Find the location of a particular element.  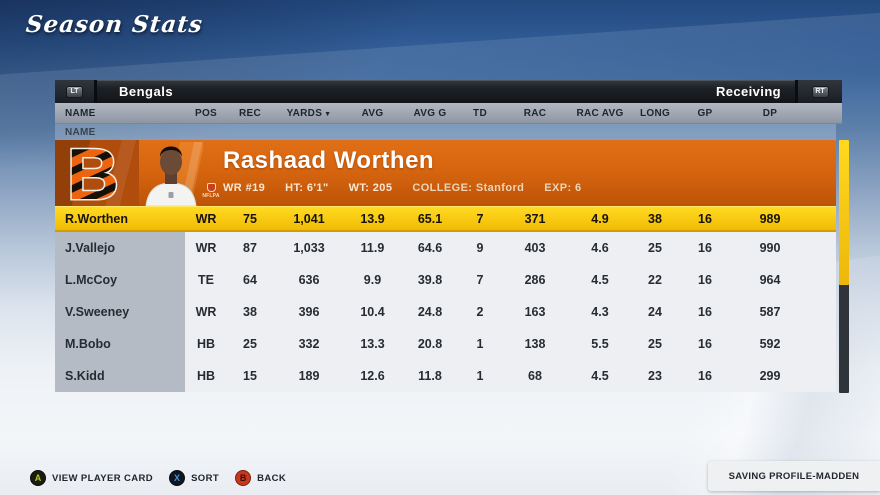

yards-cell: 189 is located at coordinates (309, 376).